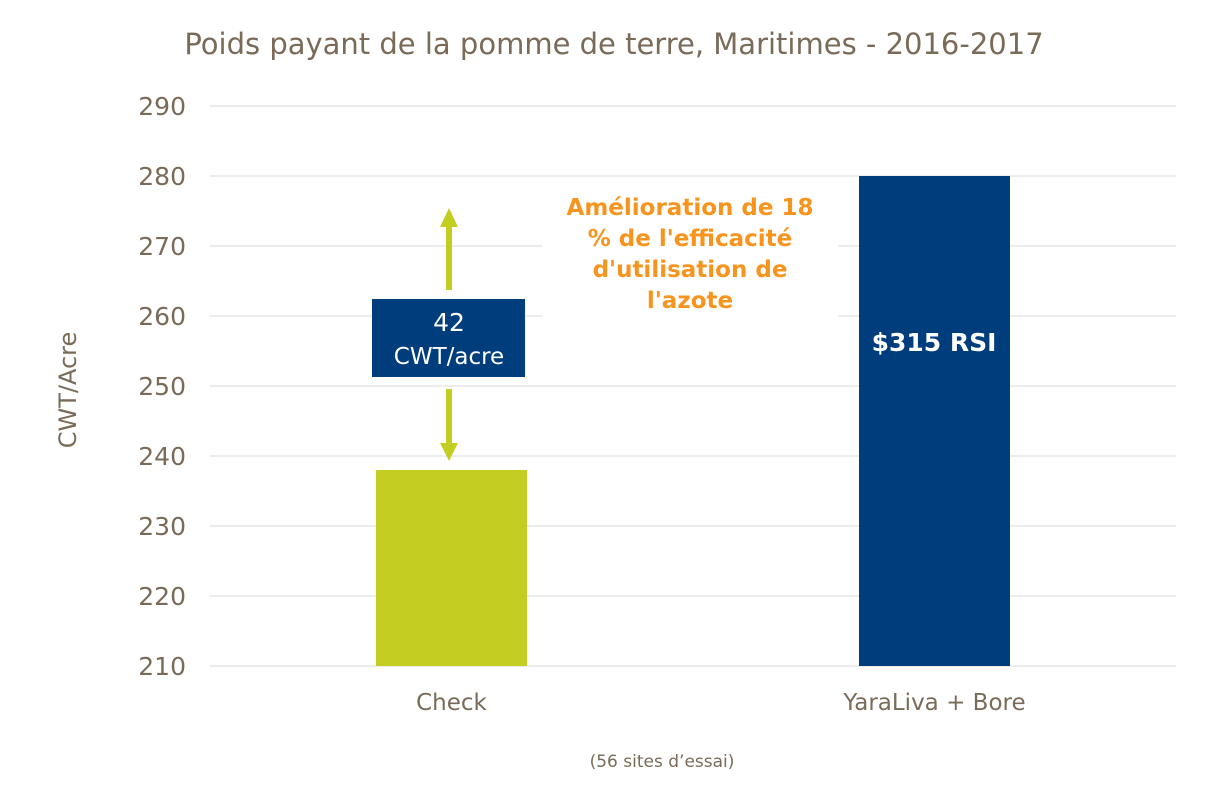 The width and height of the screenshot is (1229, 806). I want to click on y-tick-label: 220, so click(162, 596).